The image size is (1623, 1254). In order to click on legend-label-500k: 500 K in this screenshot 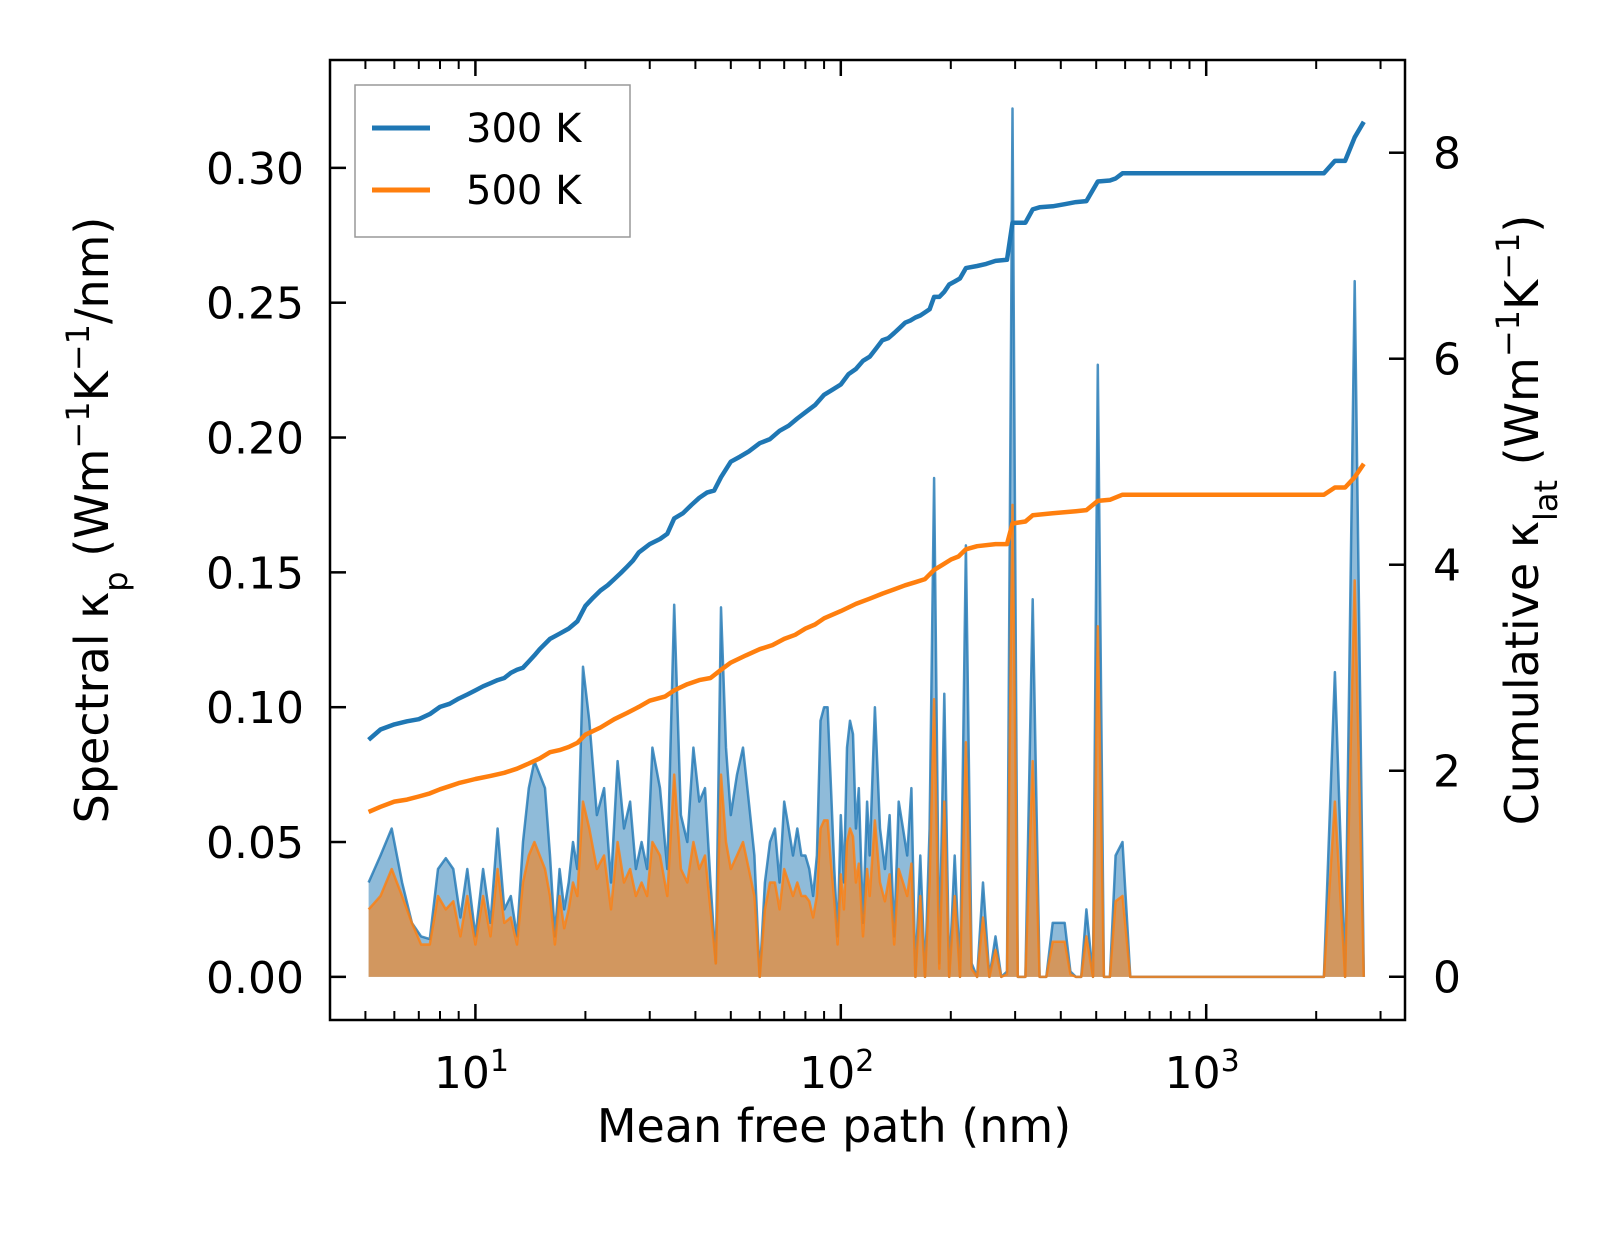, I will do `click(524, 191)`.